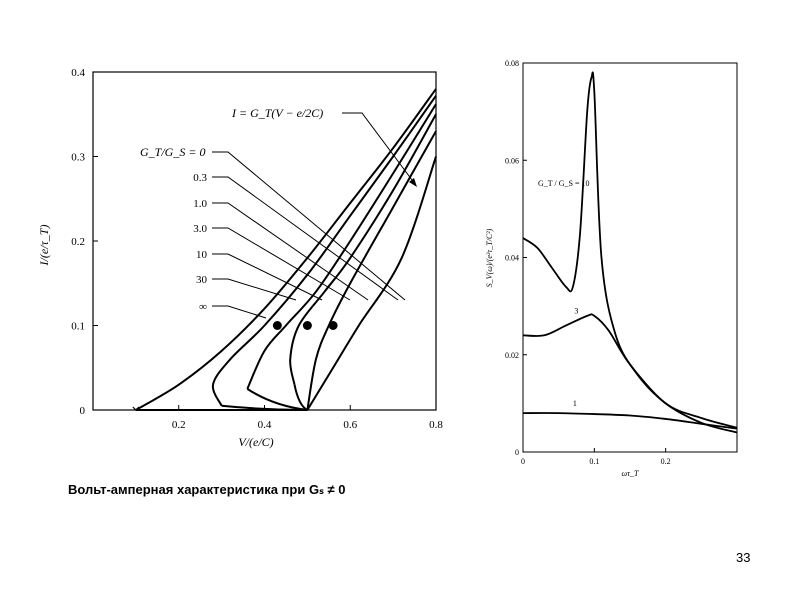  Describe the element at coordinates (78, 242) in the screenshot. I see `left-y-tick-label: 0.2` at that location.